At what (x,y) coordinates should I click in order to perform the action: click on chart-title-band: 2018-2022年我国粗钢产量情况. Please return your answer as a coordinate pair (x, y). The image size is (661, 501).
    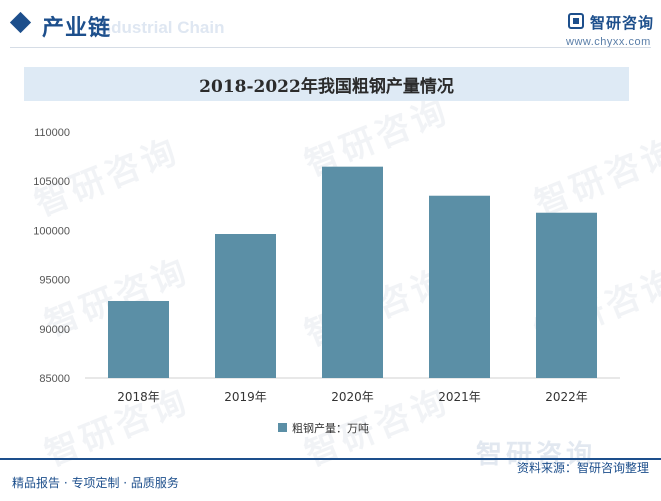
    Looking at the image, I should click on (326, 84).